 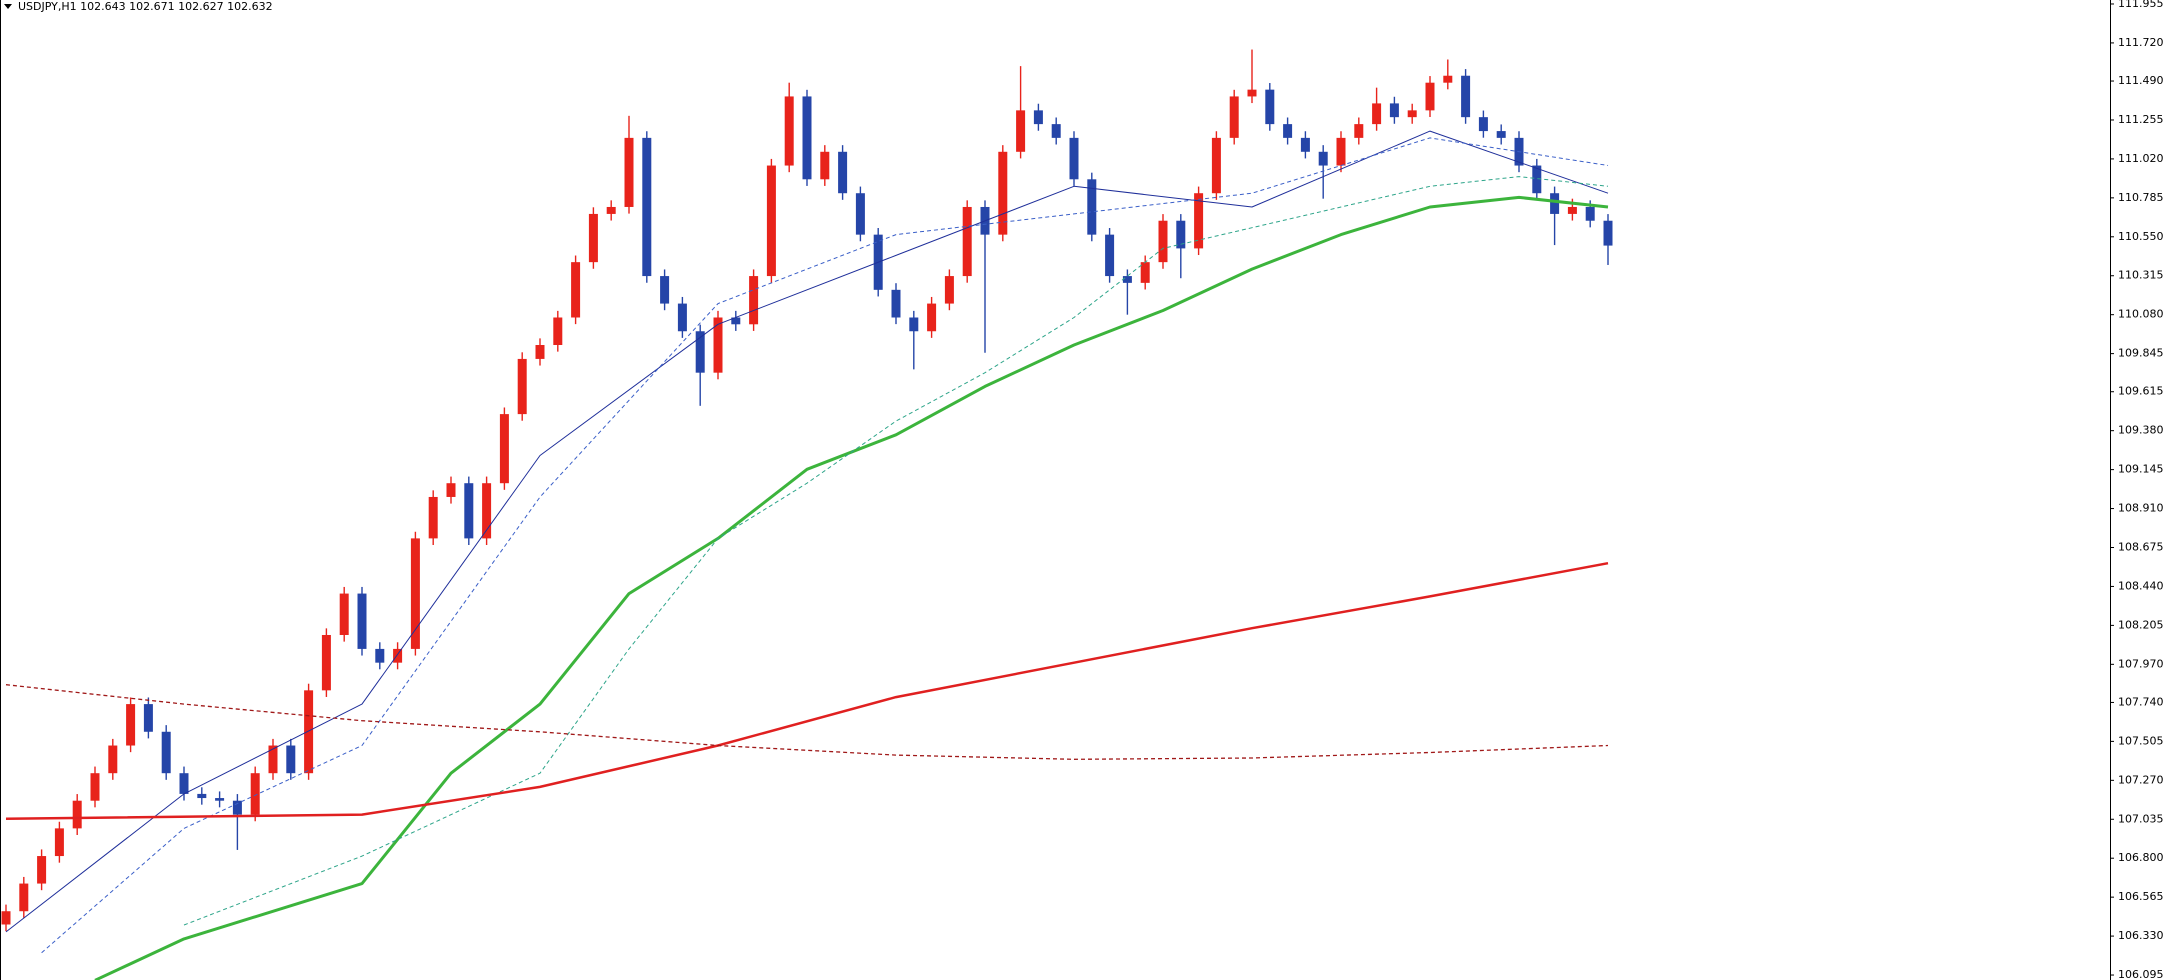 I want to click on y-tick-label: 109.145, so click(x=2140, y=469).